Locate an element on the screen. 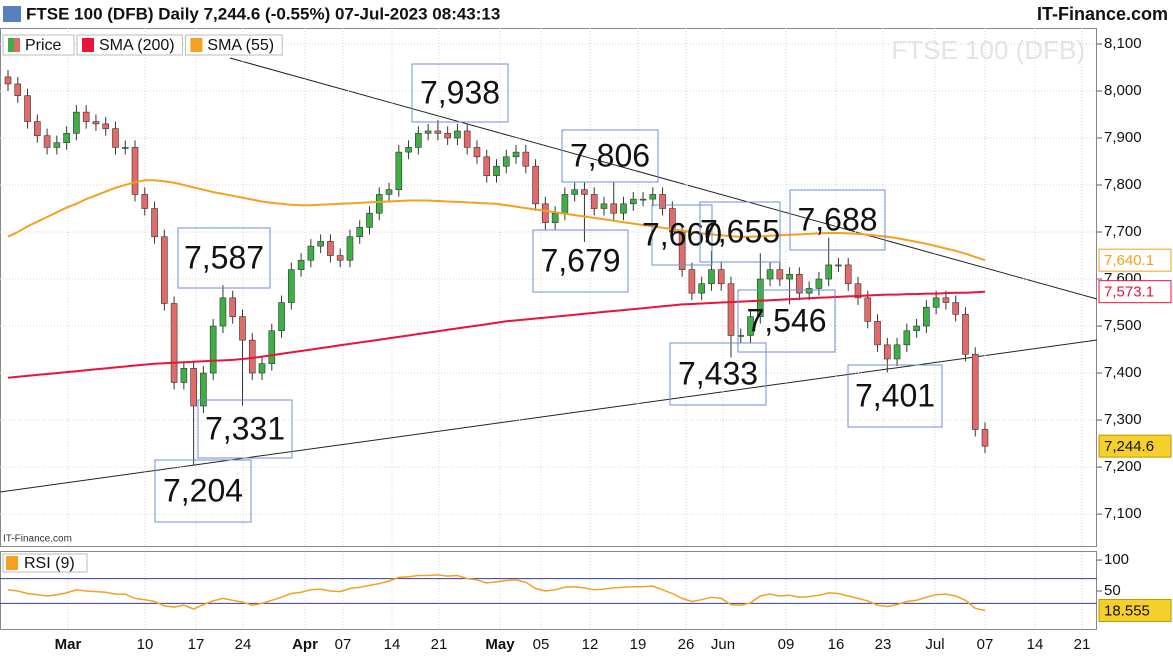  x-tick-label: 10 is located at coordinates (145, 644).